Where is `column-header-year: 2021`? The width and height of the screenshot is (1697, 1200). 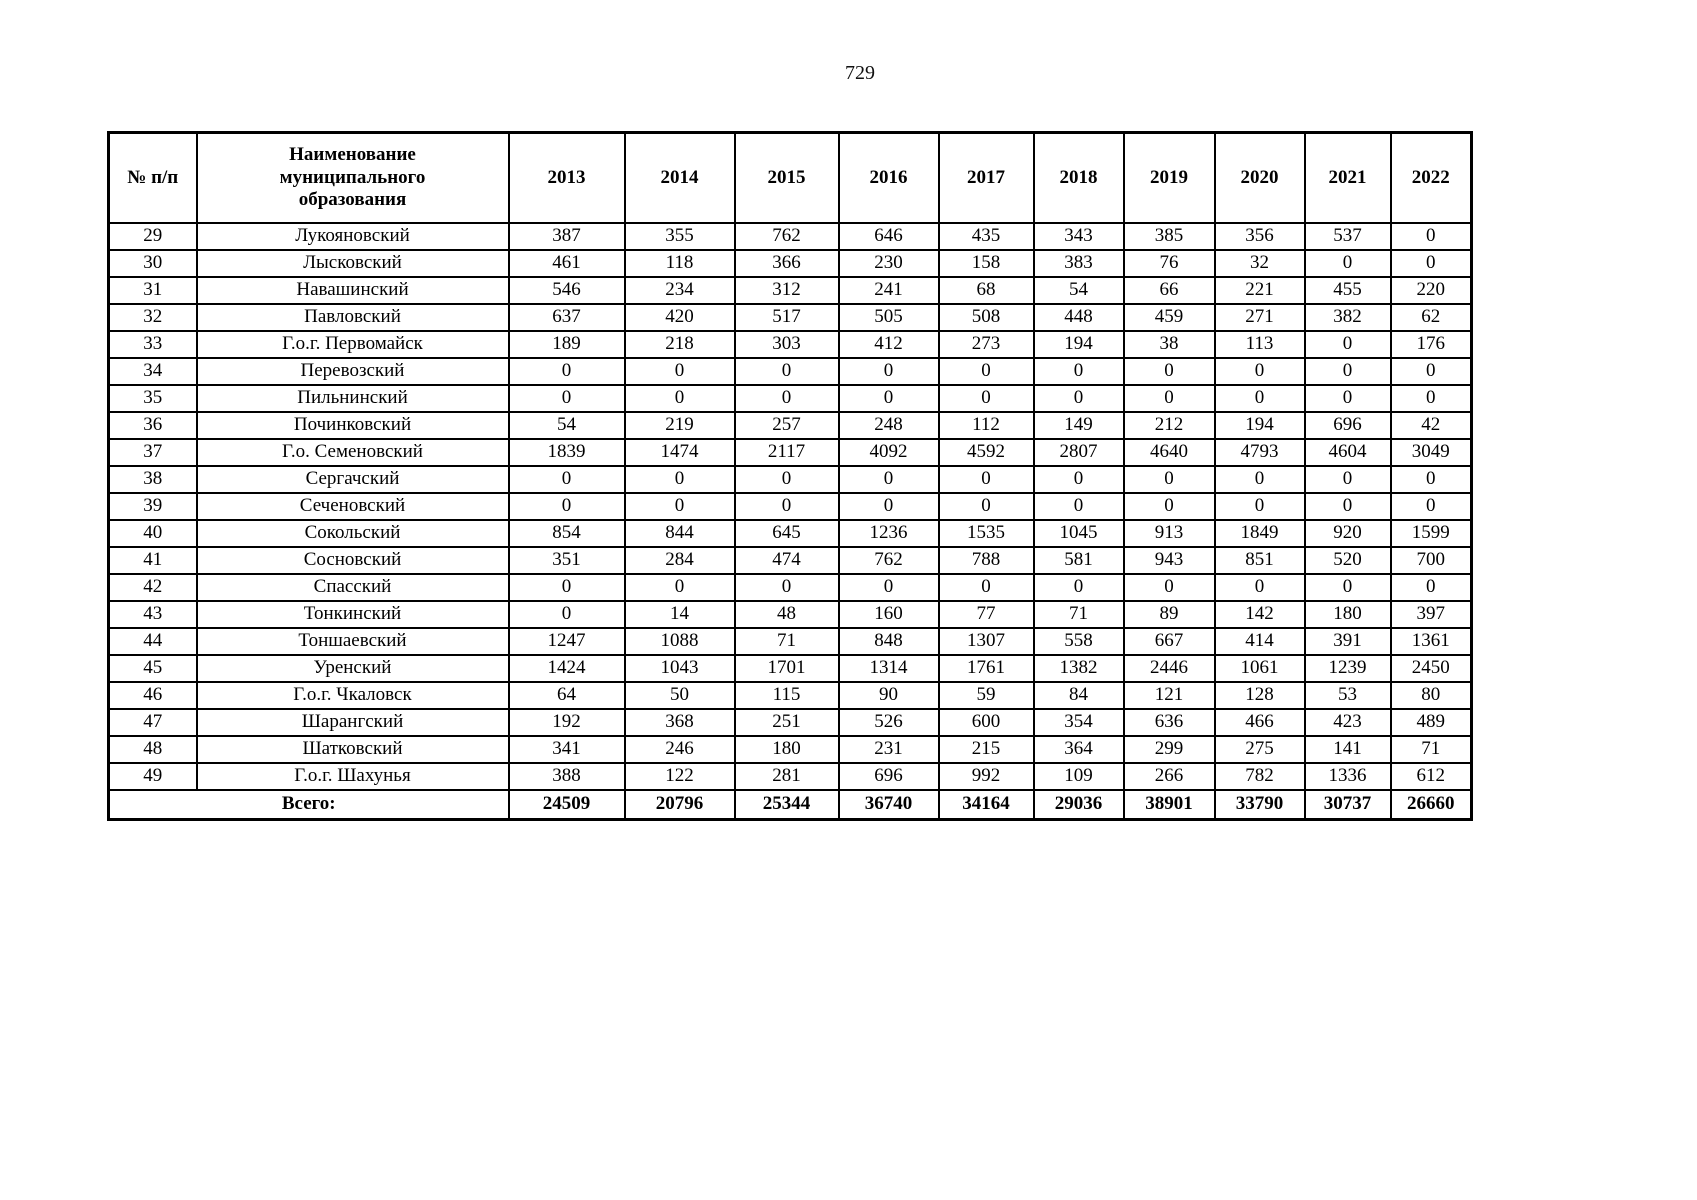 column-header-year: 2021 is located at coordinates (1347, 177).